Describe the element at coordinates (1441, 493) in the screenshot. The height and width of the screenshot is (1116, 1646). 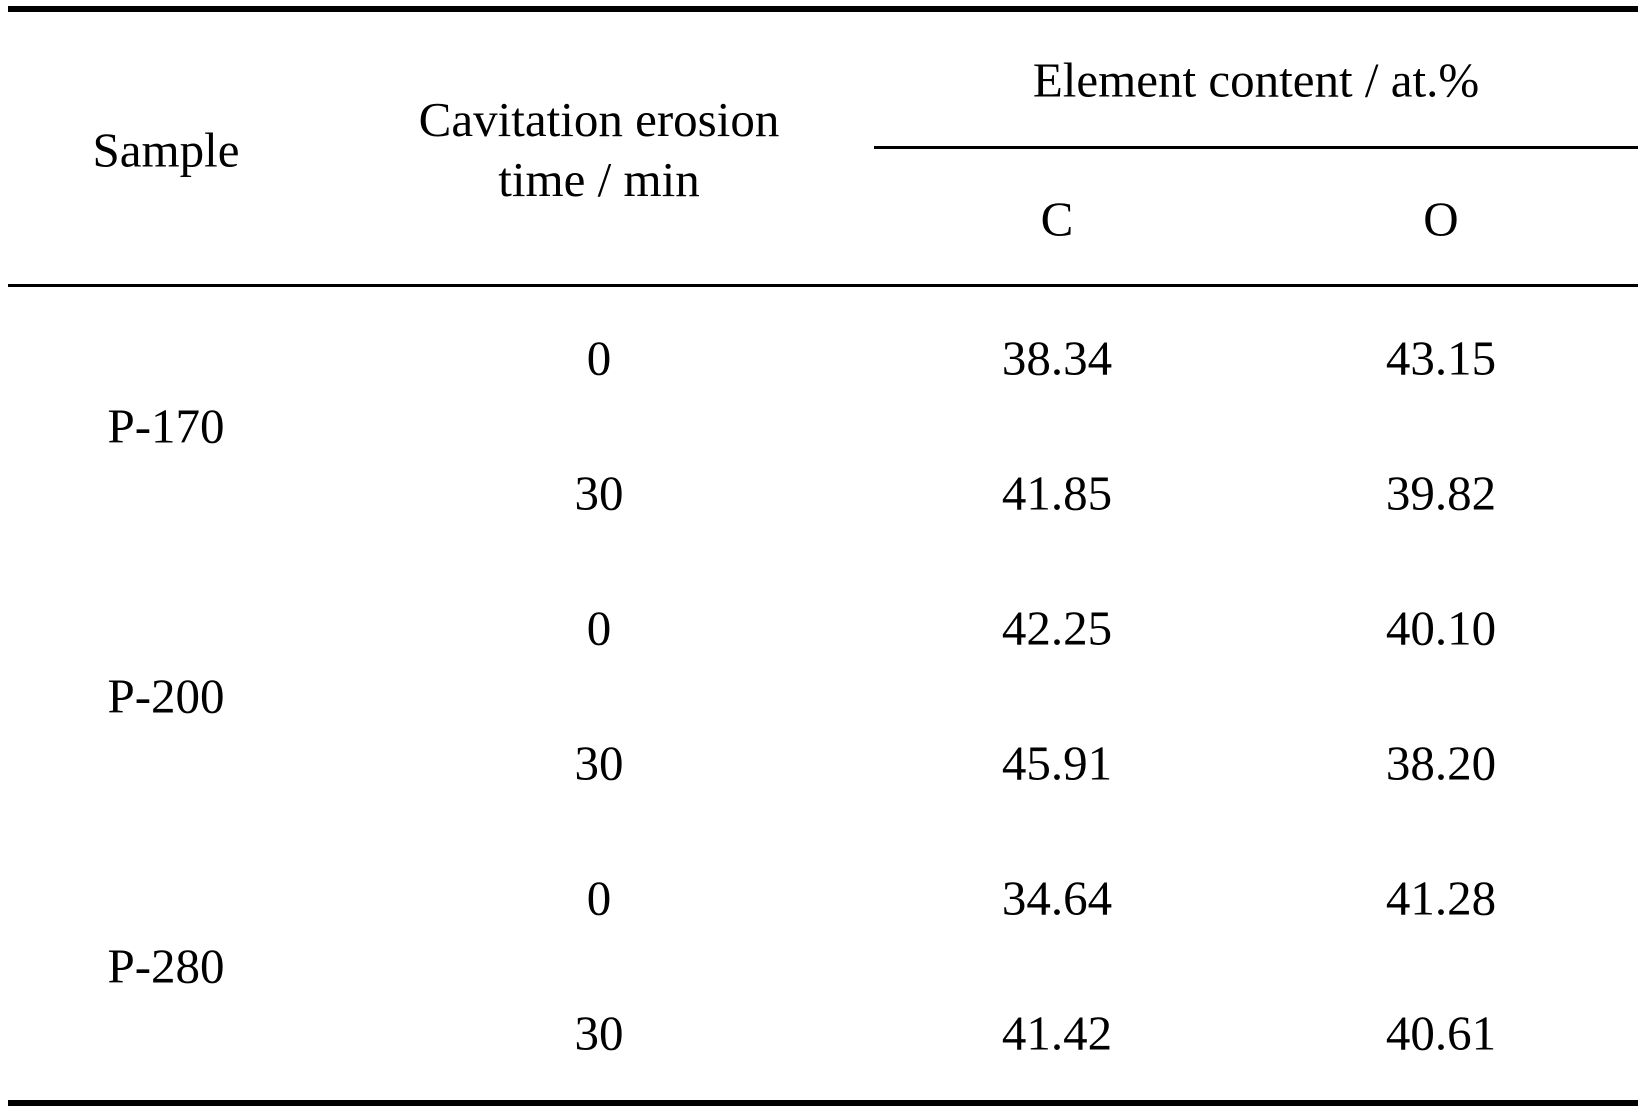
I see `o-cell: 39.82` at that location.